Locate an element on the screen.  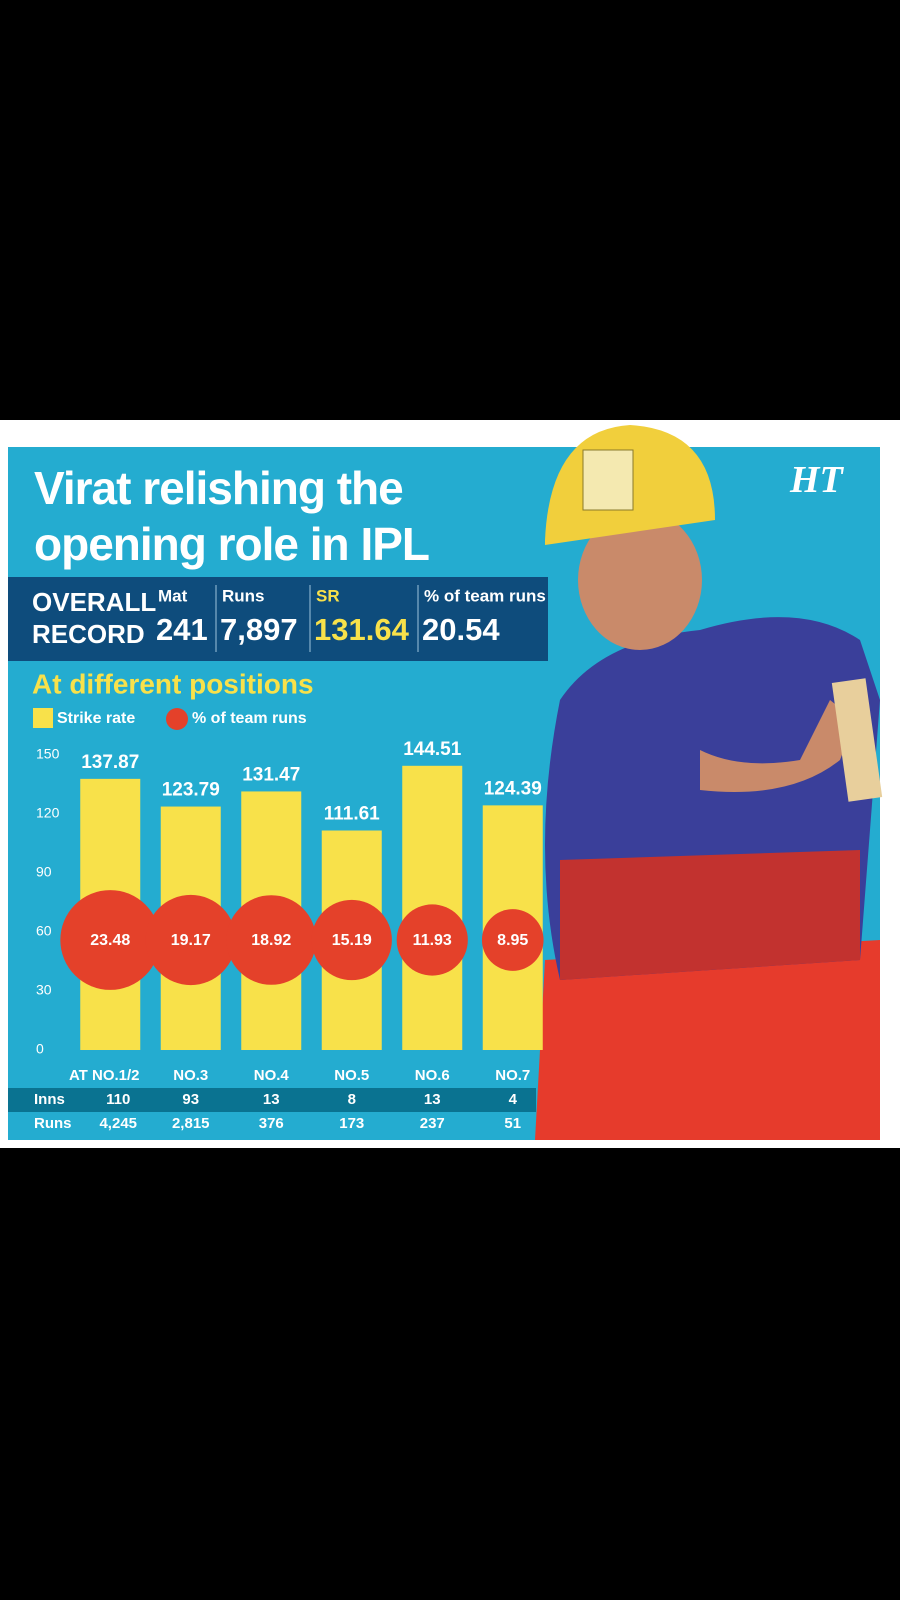
table-cell: 376 is located at coordinates (271, 1123).